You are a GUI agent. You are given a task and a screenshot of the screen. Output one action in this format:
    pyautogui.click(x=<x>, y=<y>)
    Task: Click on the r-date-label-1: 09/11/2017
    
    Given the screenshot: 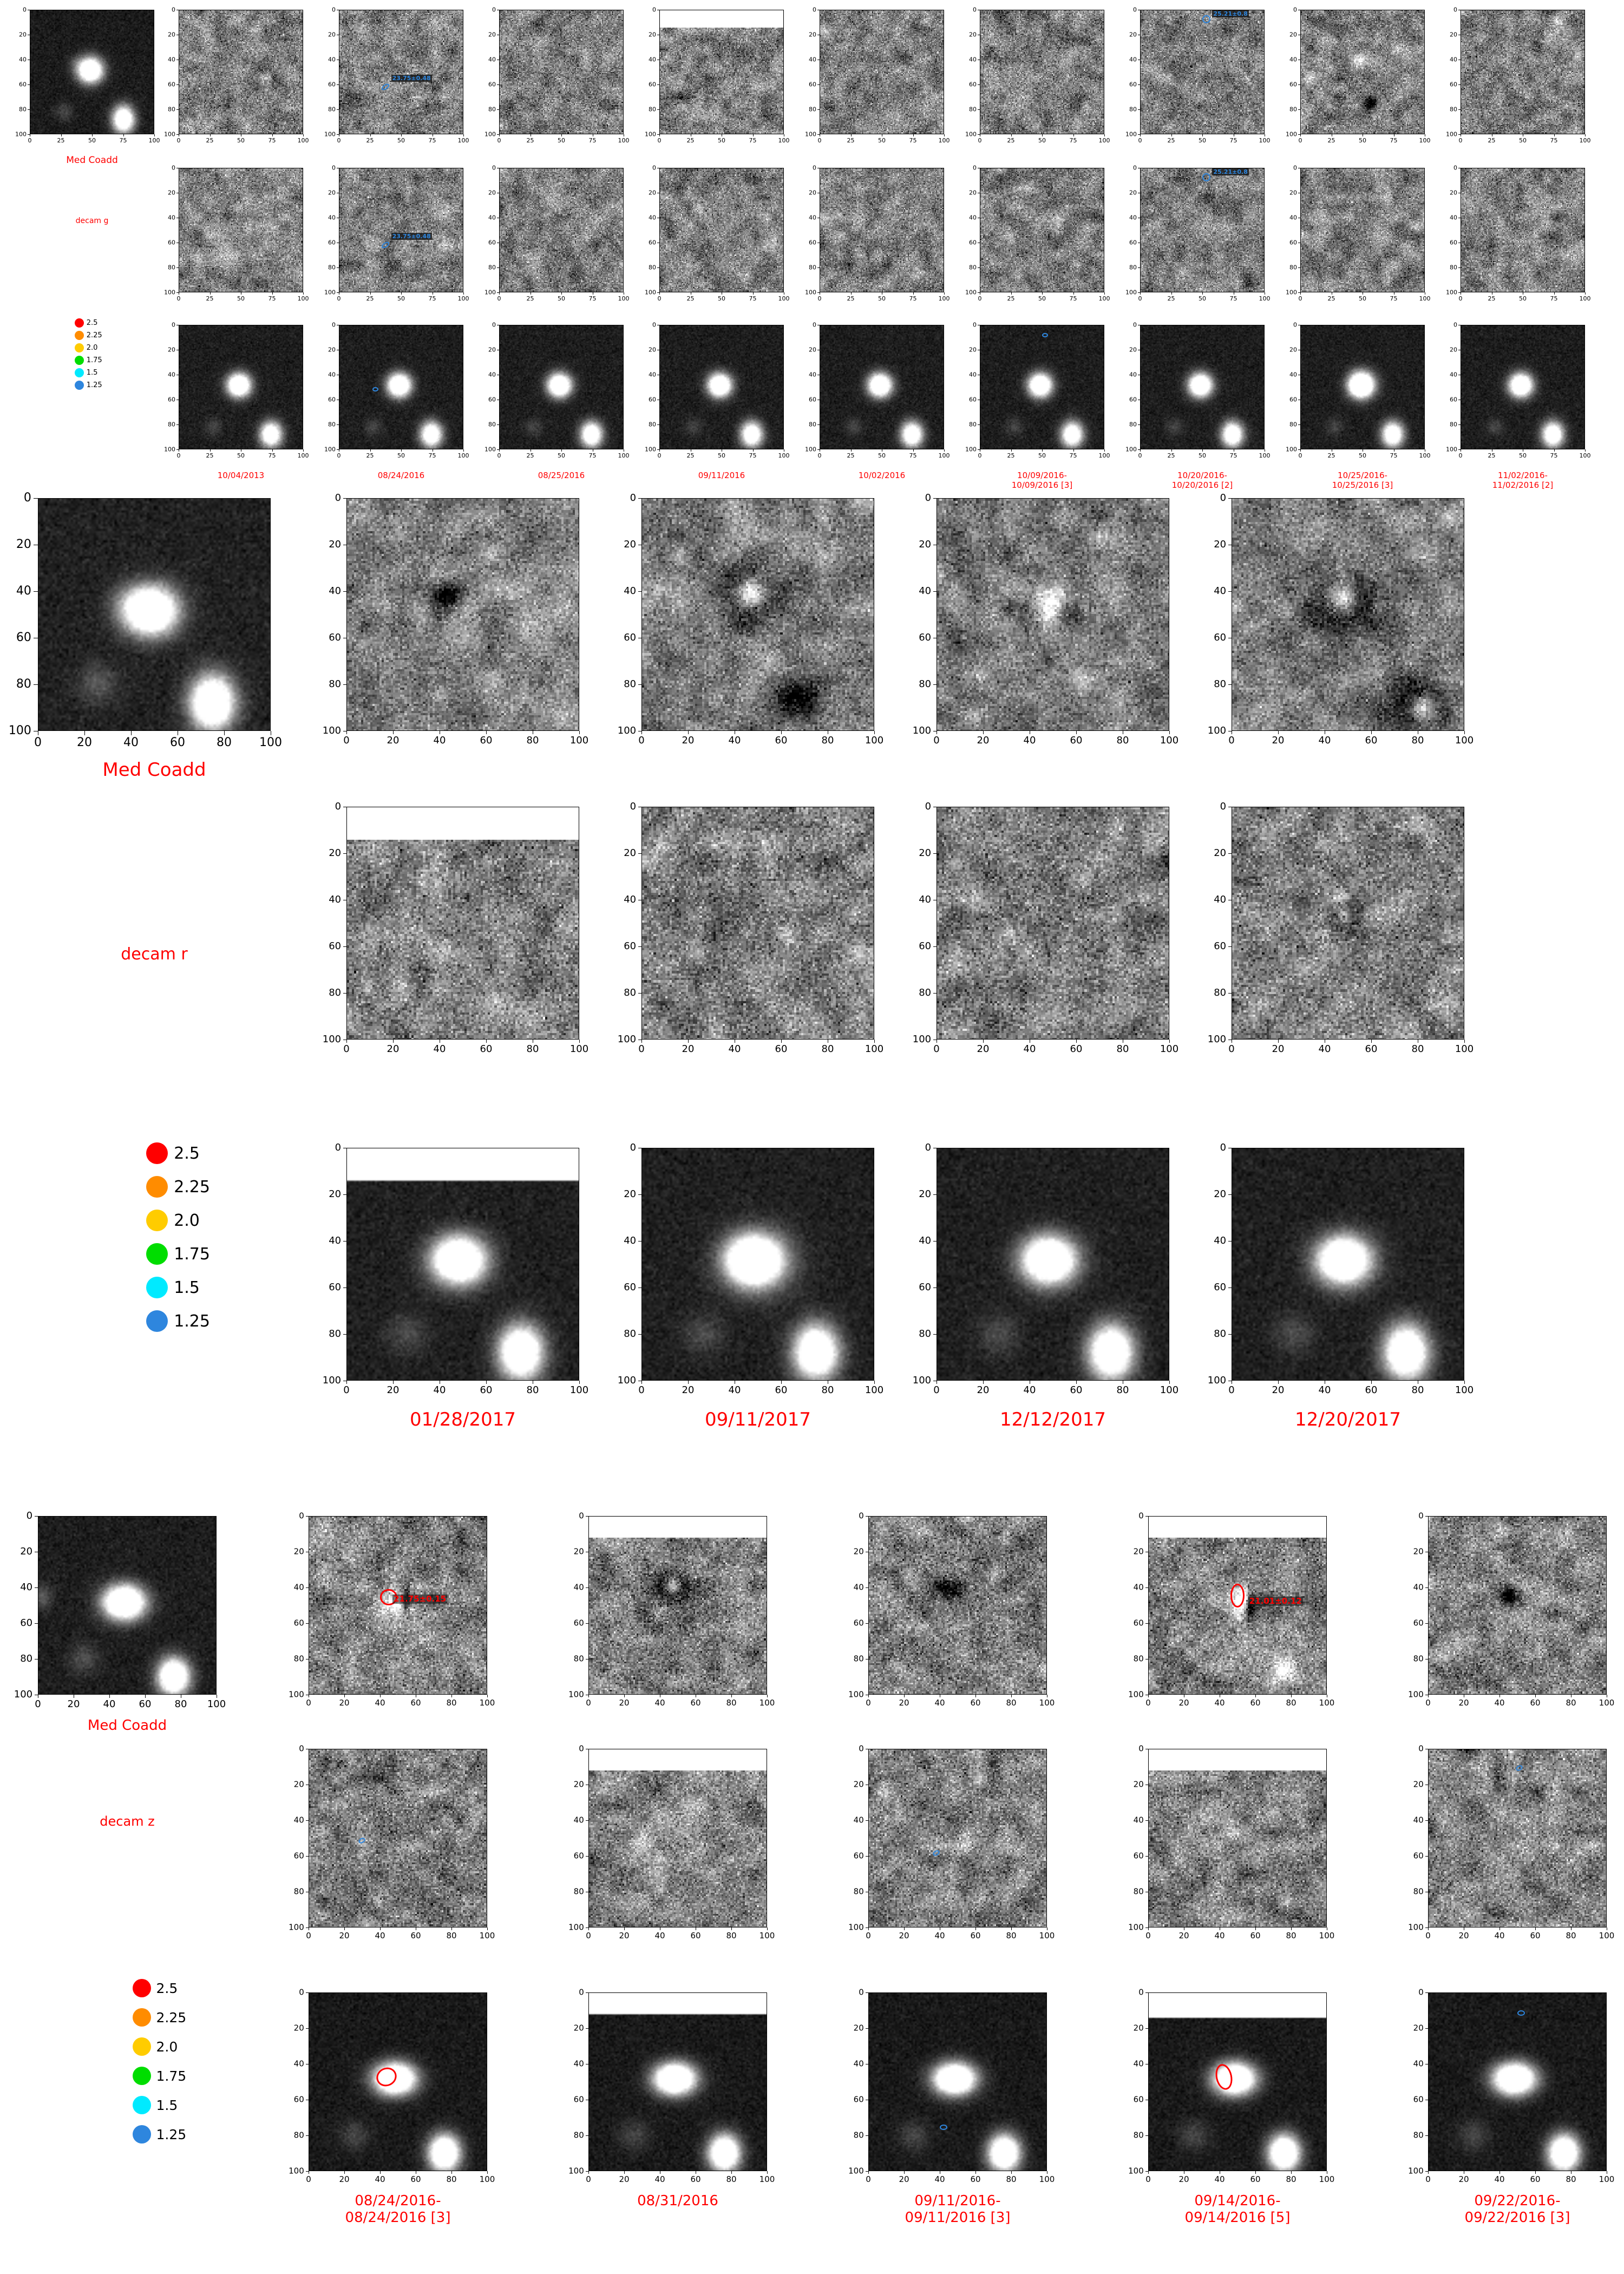 What is the action you would take?
    pyautogui.click(x=758, y=1419)
    